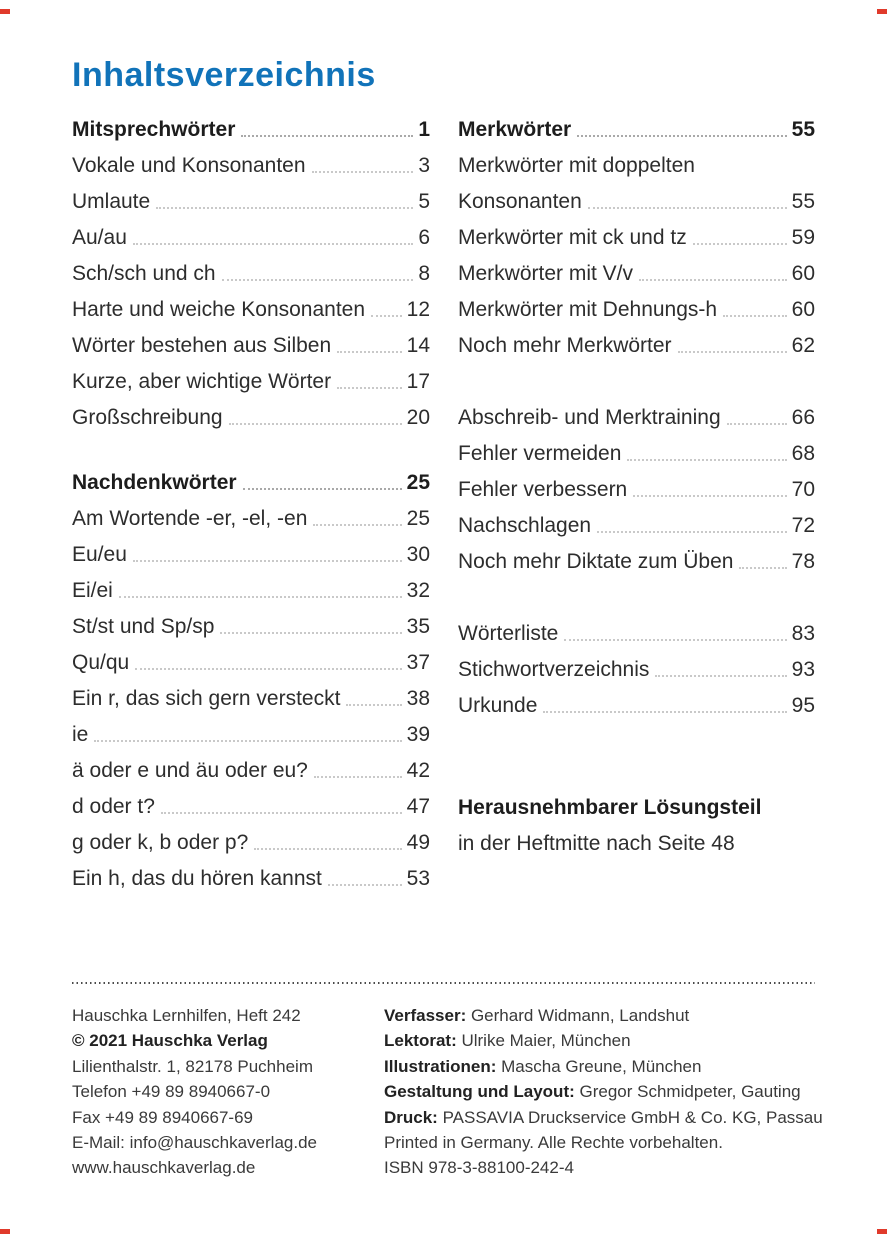 This screenshot has width=887, height=1258. What do you see at coordinates (424, 129) in the screenshot?
I see `toc-entry-page: 1` at bounding box center [424, 129].